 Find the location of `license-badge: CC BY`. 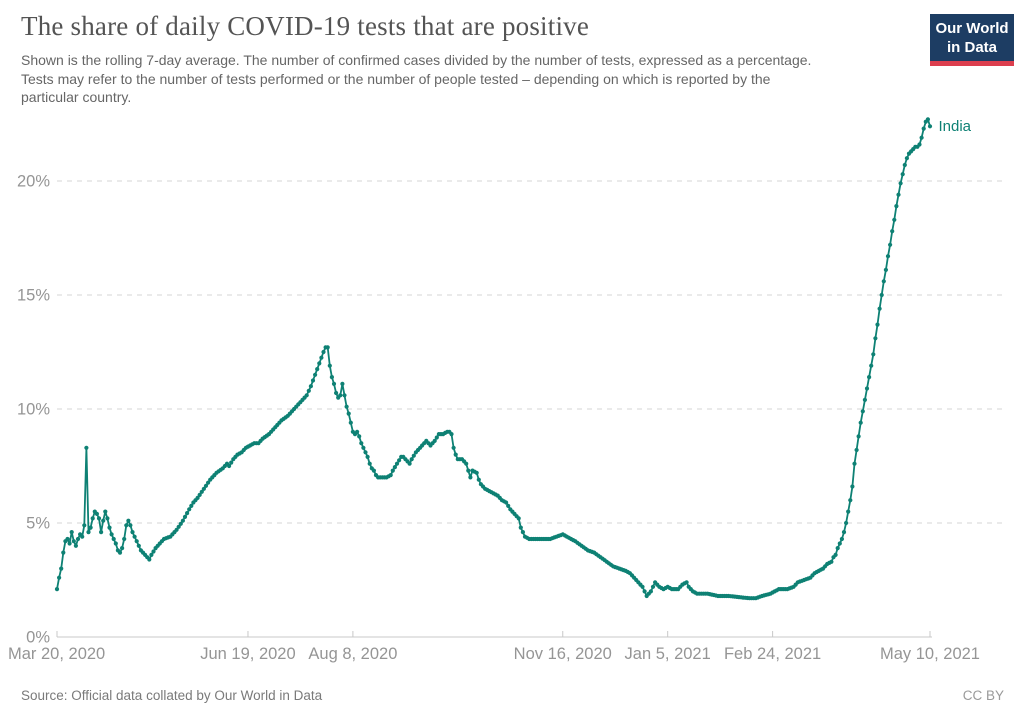

license-badge: CC BY is located at coordinates (983, 695).